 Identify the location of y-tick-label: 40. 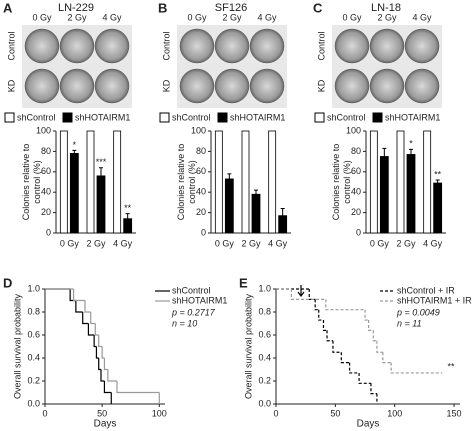
(356, 192).